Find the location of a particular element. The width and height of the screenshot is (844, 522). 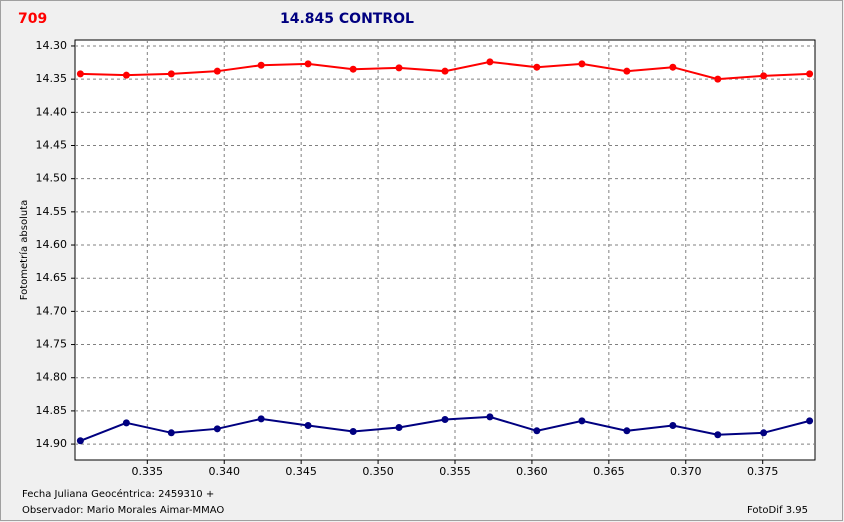

footer-software: FotoDif 3.95 is located at coordinates (777, 510).